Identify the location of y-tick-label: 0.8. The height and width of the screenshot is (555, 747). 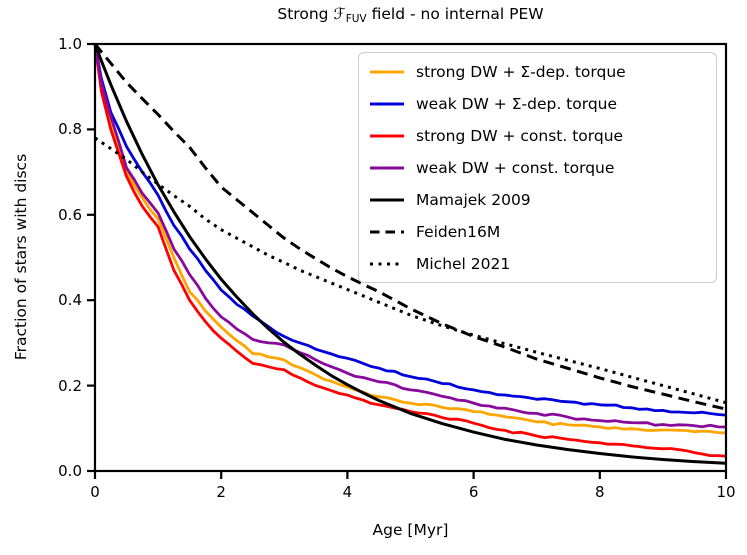
(70, 129).